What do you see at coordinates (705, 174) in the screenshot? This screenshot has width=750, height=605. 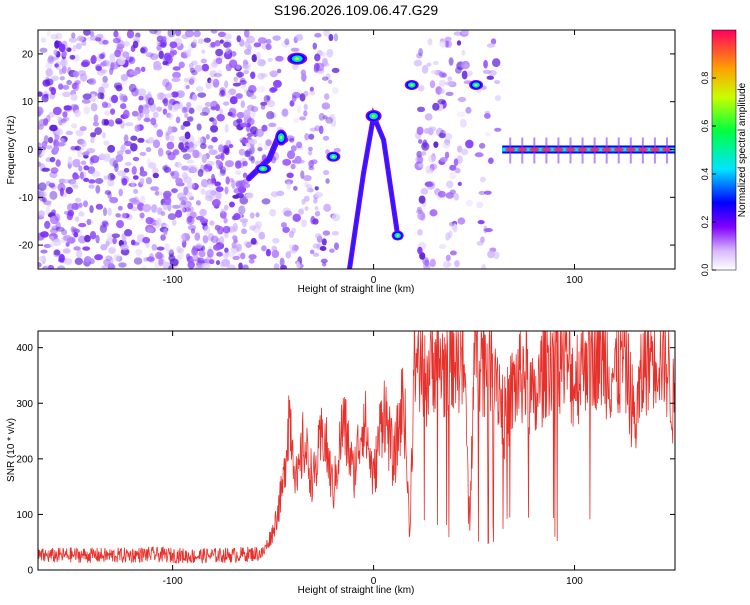 I see `colorbar-tick-label: 0.4` at bounding box center [705, 174].